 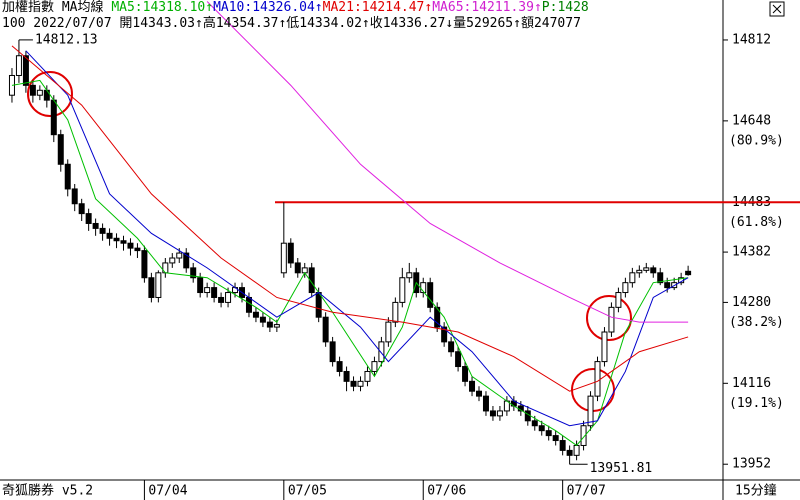 I want to click on y-tick-label: 14116, so click(x=751, y=383).